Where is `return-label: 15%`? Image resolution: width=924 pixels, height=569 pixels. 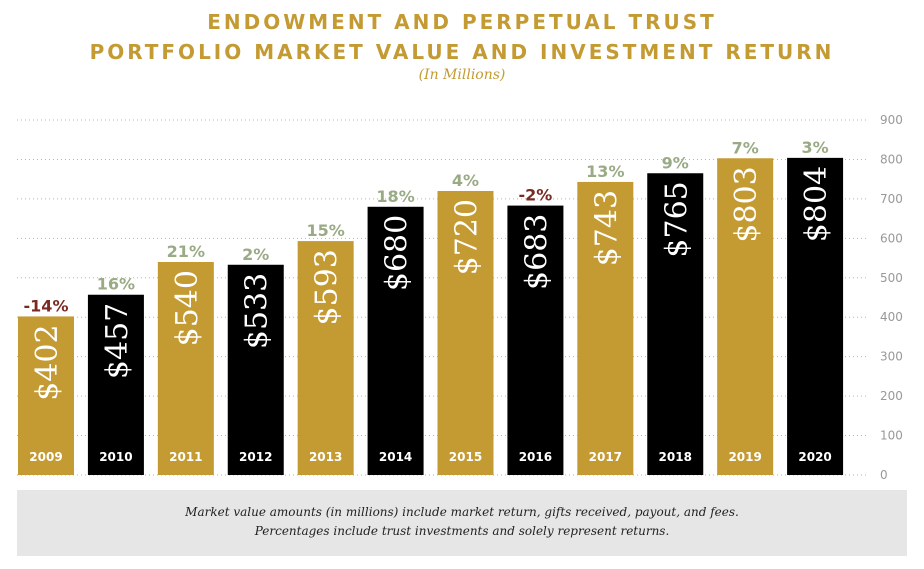
return-label: 15% is located at coordinates (326, 230).